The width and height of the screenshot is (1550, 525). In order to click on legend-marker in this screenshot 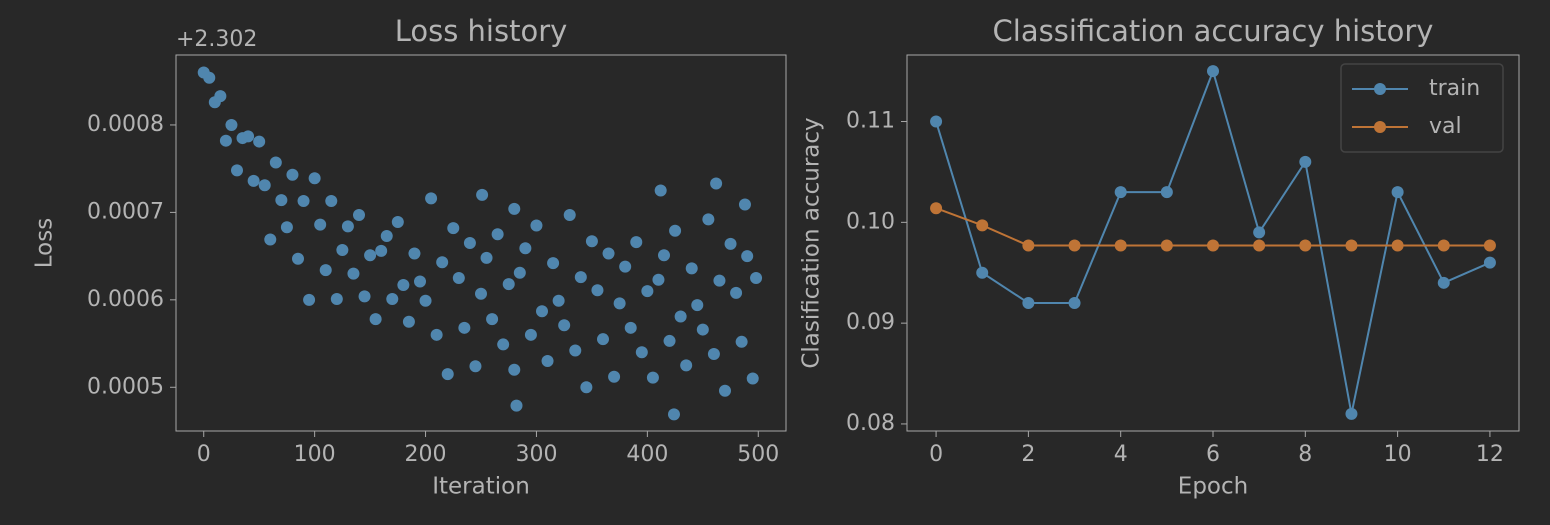, I will do `click(1380, 89)`.